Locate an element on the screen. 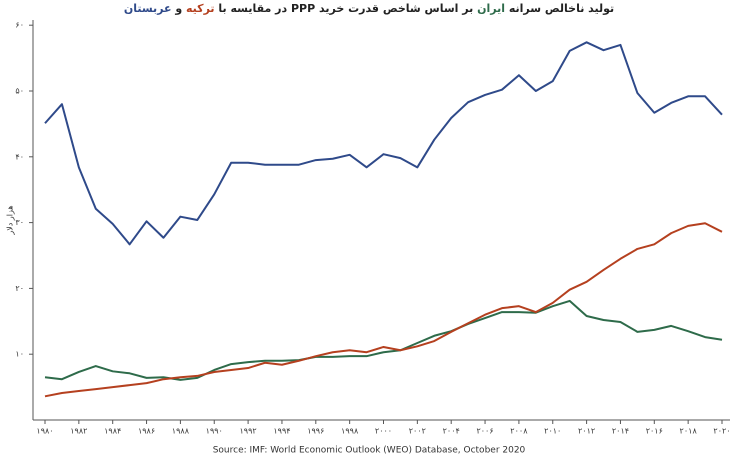 This screenshot has height=461, width=738. y-tick-label: ۲۰ is located at coordinates (19, 288).